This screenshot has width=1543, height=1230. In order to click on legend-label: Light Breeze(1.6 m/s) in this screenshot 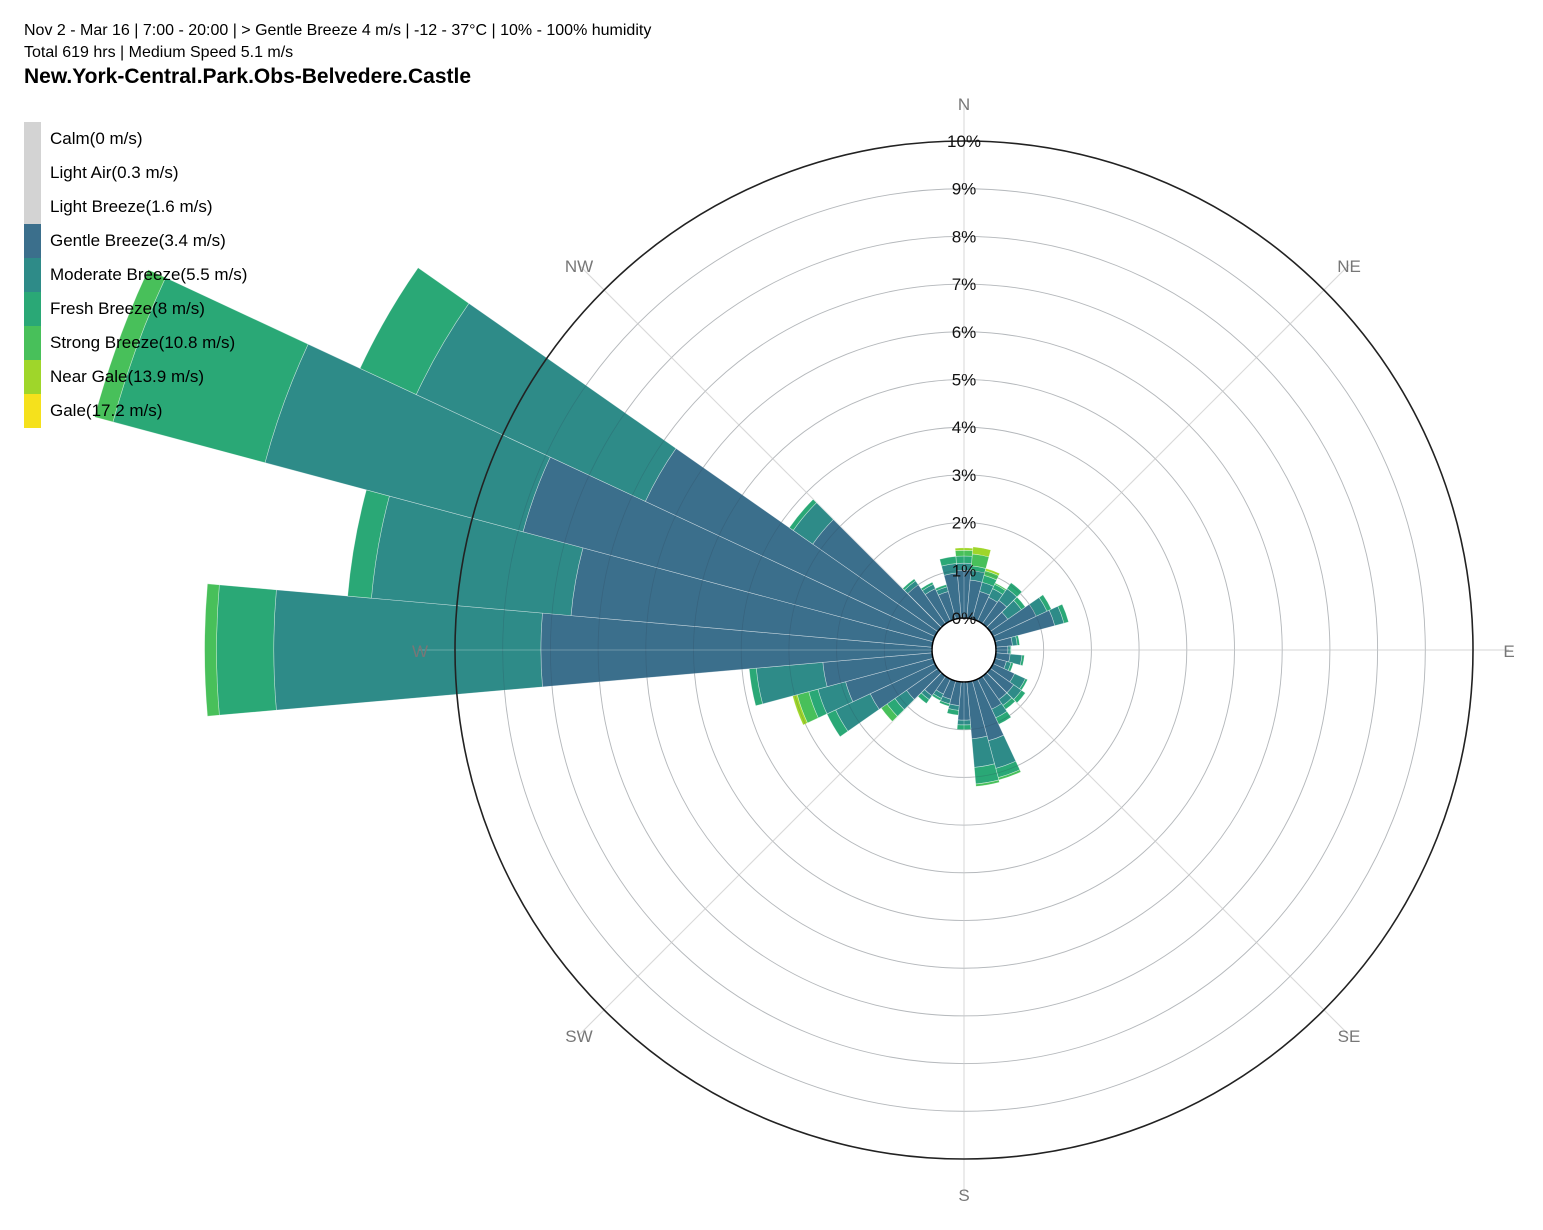, I will do `click(131, 206)`.